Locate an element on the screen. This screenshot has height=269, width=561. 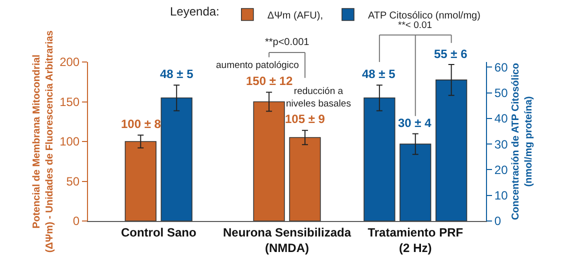
y-tick-label: 100 is located at coordinates (70, 141).